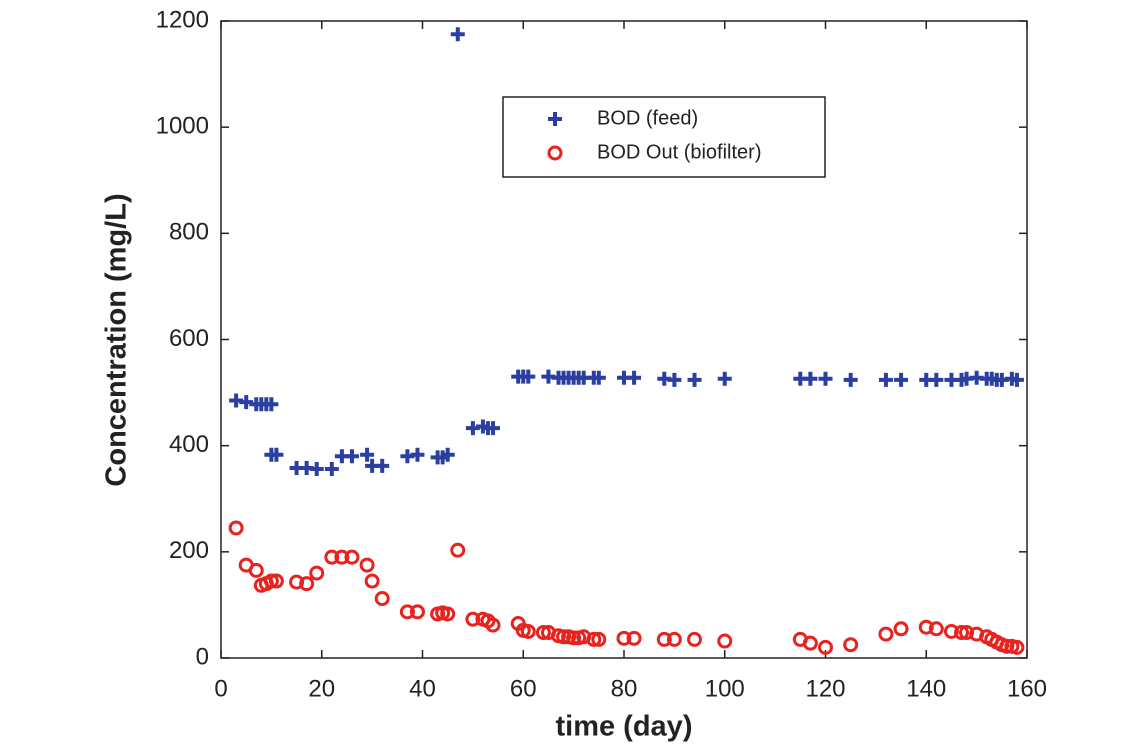  Describe the element at coordinates (220, 688) in the screenshot. I see `x-tick-label: 0` at that location.